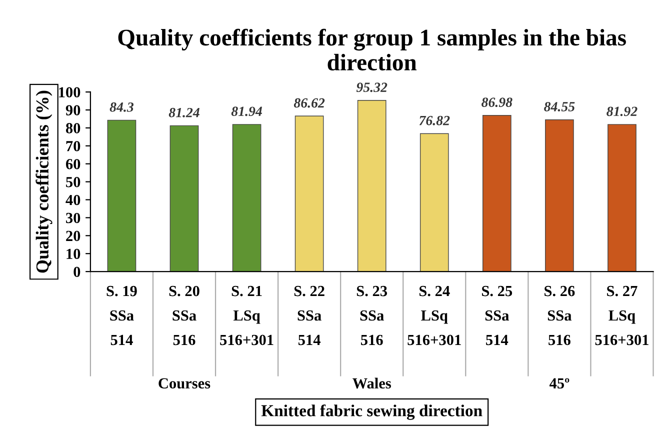 This screenshot has width=670, height=438. What do you see at coordinates (73, 110) in the screenshot?
I see `y-tick-label: 90` at bounding box center [73, 110].